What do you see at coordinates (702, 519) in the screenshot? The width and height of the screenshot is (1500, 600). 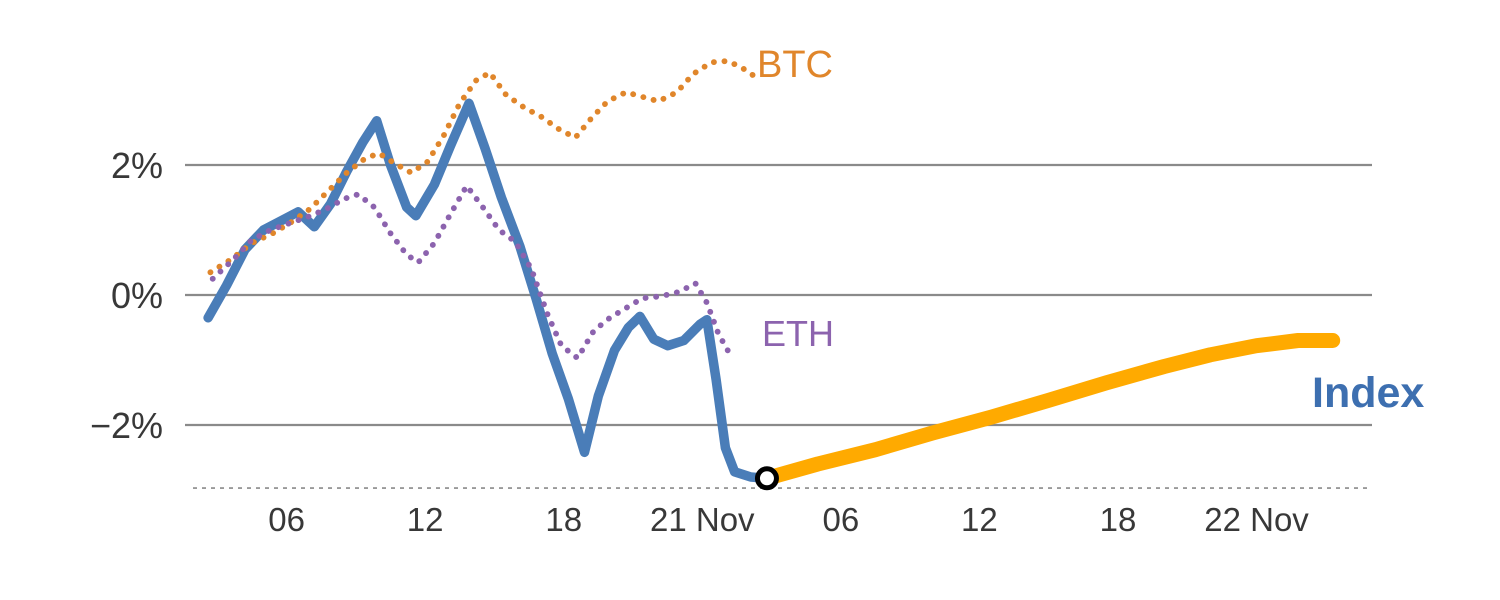 I see `x-tick-label: 21 Nov` at bounding box center [702, 519].